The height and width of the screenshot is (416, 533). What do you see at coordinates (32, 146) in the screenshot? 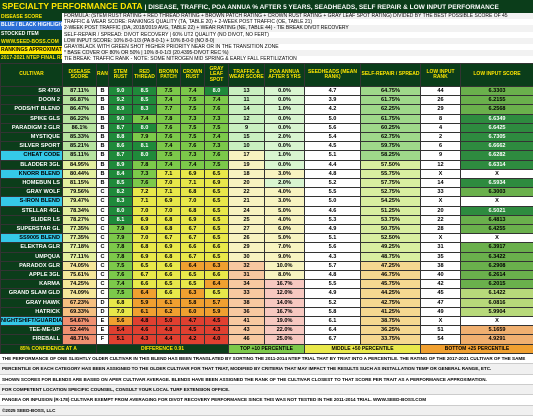
I see `cultivar-name: SILVER SPORT` at bounding box center [32, 146].